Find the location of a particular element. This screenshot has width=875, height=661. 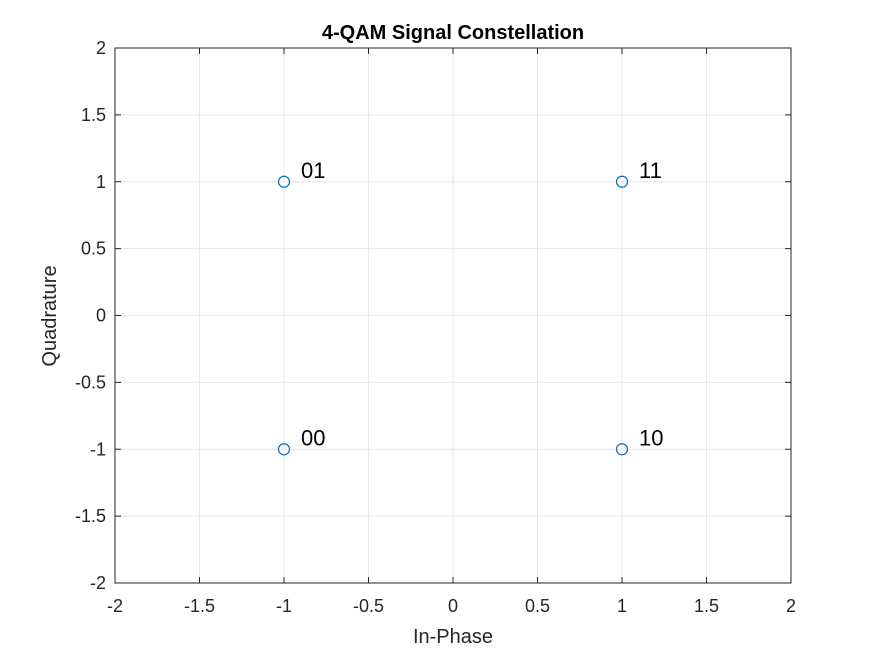

x-tick-label: -0.5 is located at coordinates (368, 606).